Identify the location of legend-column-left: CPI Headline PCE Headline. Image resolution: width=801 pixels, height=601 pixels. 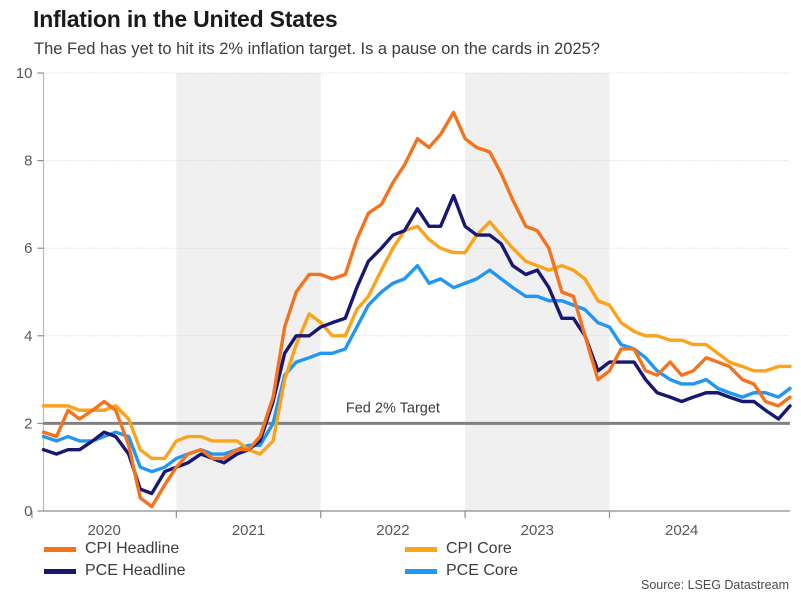
(115, 560).